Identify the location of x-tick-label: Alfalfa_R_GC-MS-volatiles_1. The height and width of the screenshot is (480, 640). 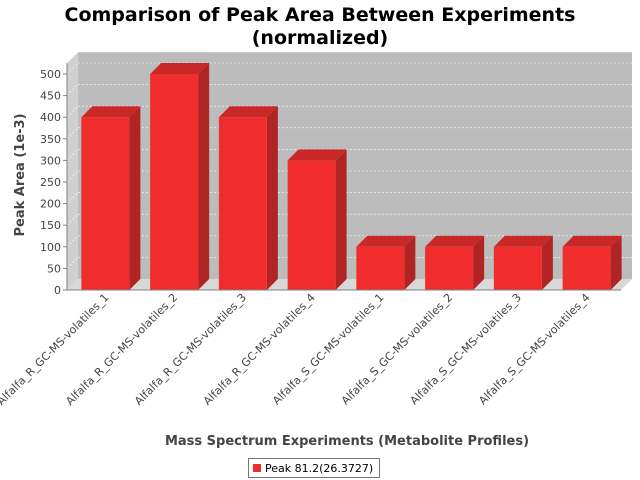
(55, 349).